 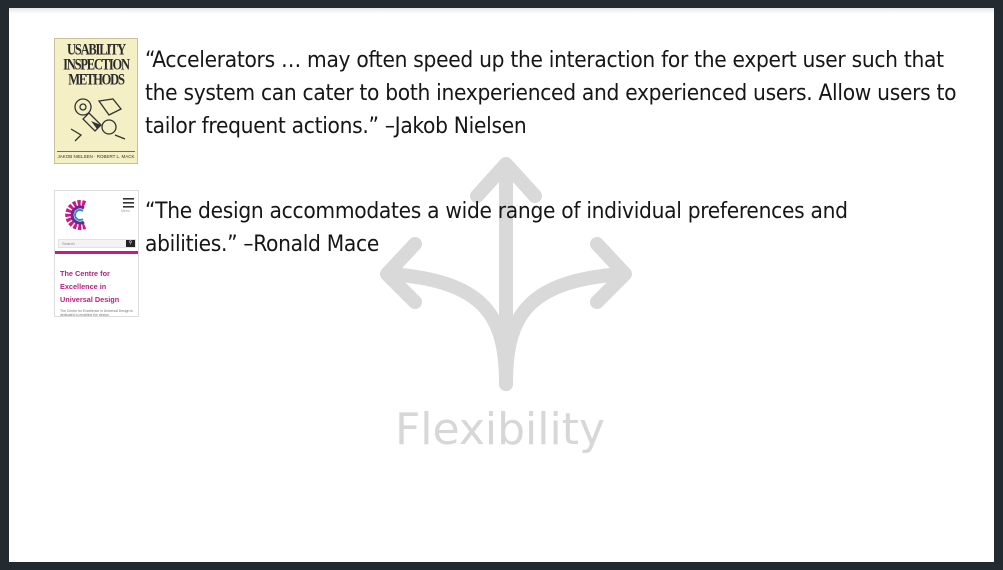 What do you see at coordinates (98, 120) in the screenshot?
I see `book-illustration` at bounding box center [98, 120].